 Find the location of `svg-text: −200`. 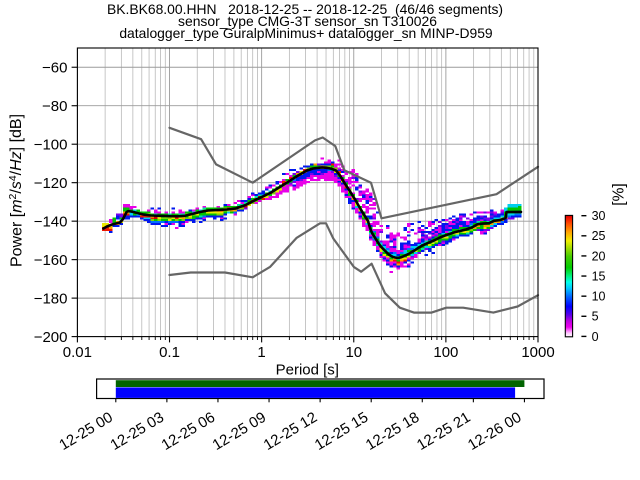

svg-text: −200 is located at coordinates (51, 337).